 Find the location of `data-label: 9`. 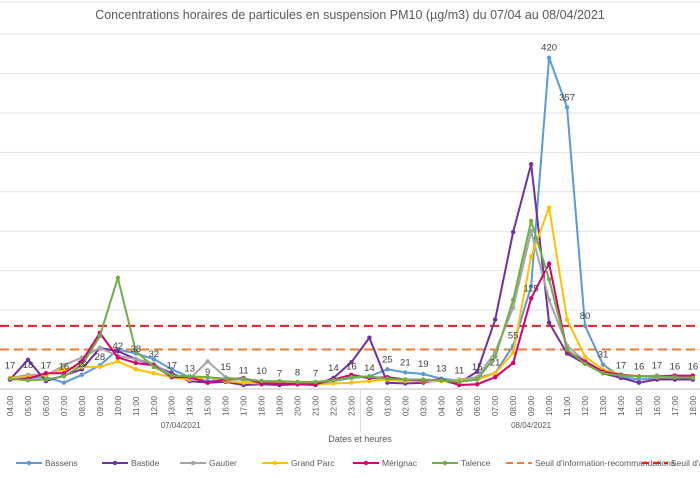

data-label: 9 is located at coordinates (207, 372).